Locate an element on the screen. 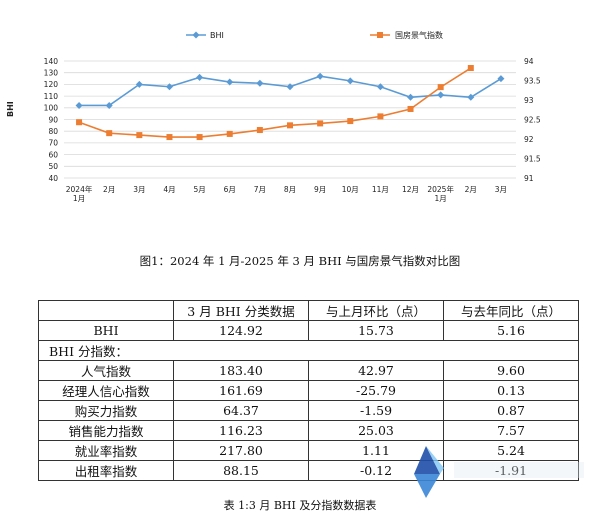 This screenshot has width=600, height=518. table-row: 人气指数 183.40 42.97 9.60 is located at coordinates (308, 370).